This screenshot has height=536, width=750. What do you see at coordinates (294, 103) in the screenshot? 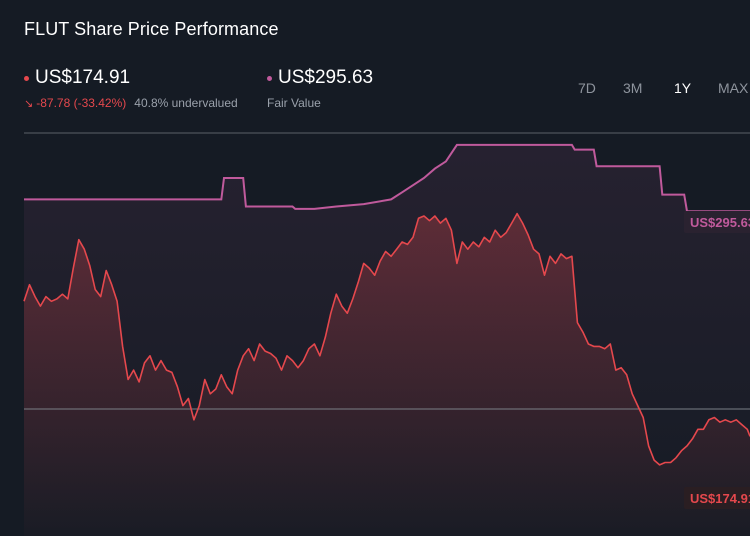
I see `fair-value-label: Fair Value` at bounding box center [294, 103].